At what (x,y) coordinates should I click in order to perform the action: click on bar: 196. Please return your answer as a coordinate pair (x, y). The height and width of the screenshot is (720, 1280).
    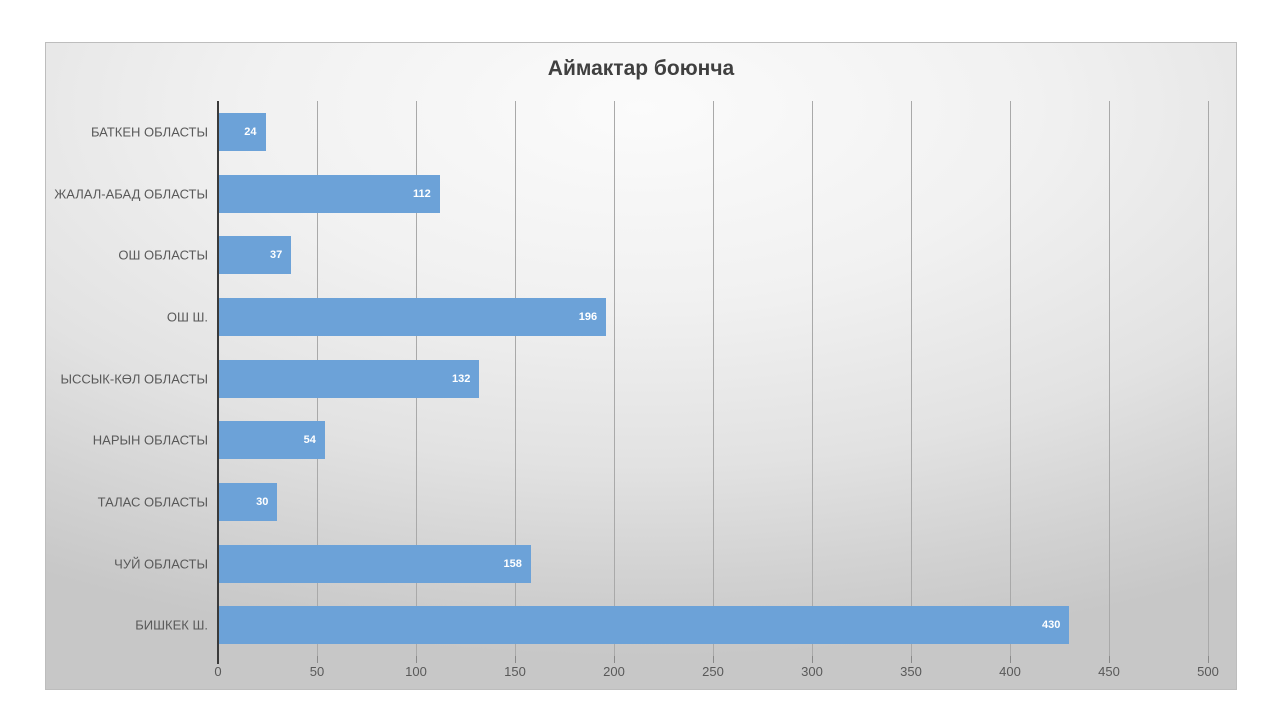
    Looking at the image, I should click on (412, 316).